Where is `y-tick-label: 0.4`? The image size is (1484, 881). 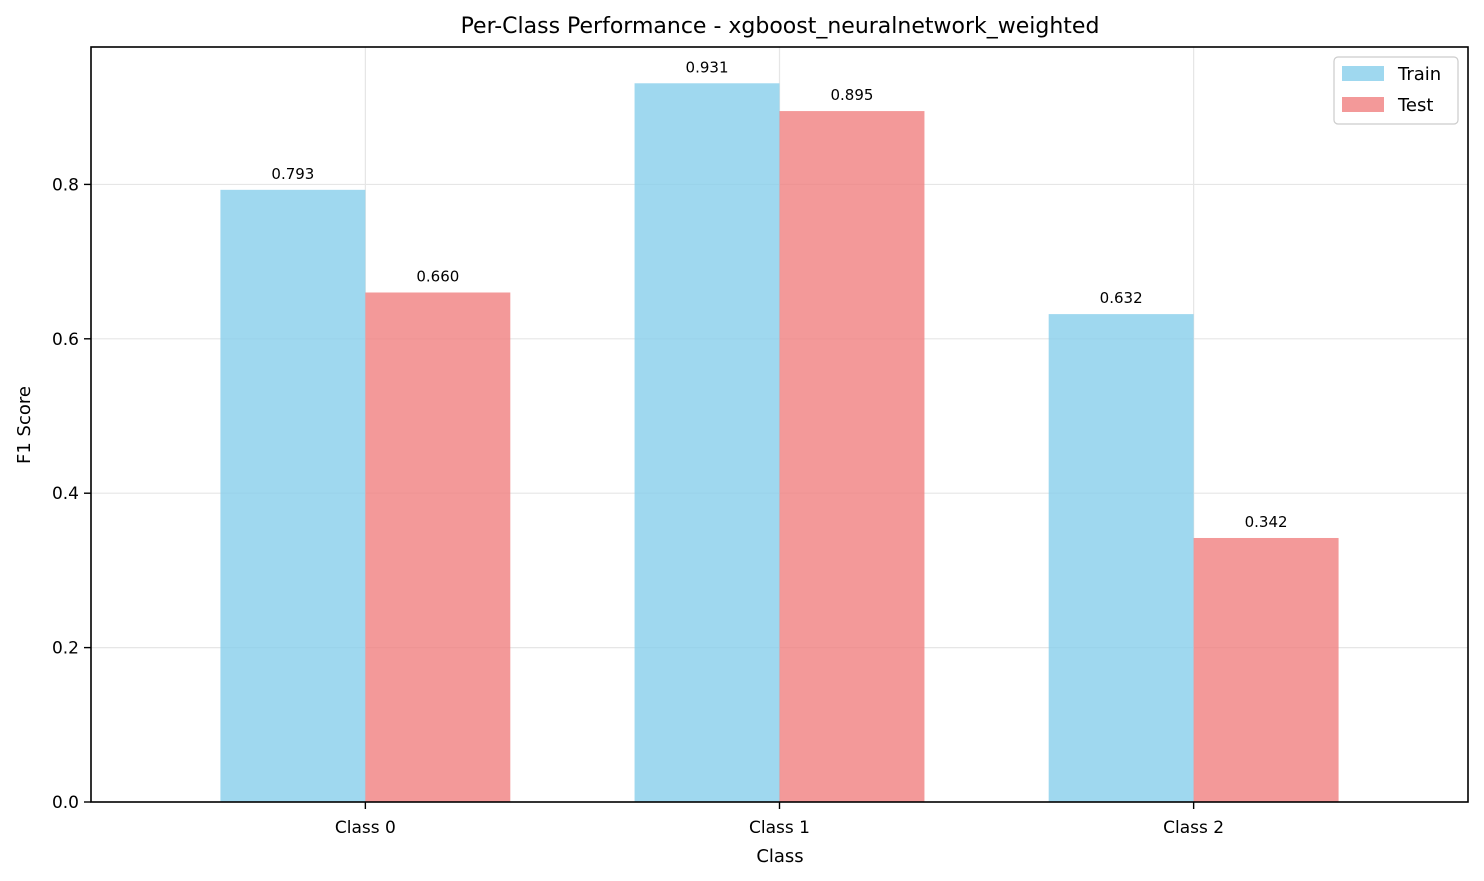
y-tick-label: 0.4 is located at coordinates (65, 494).